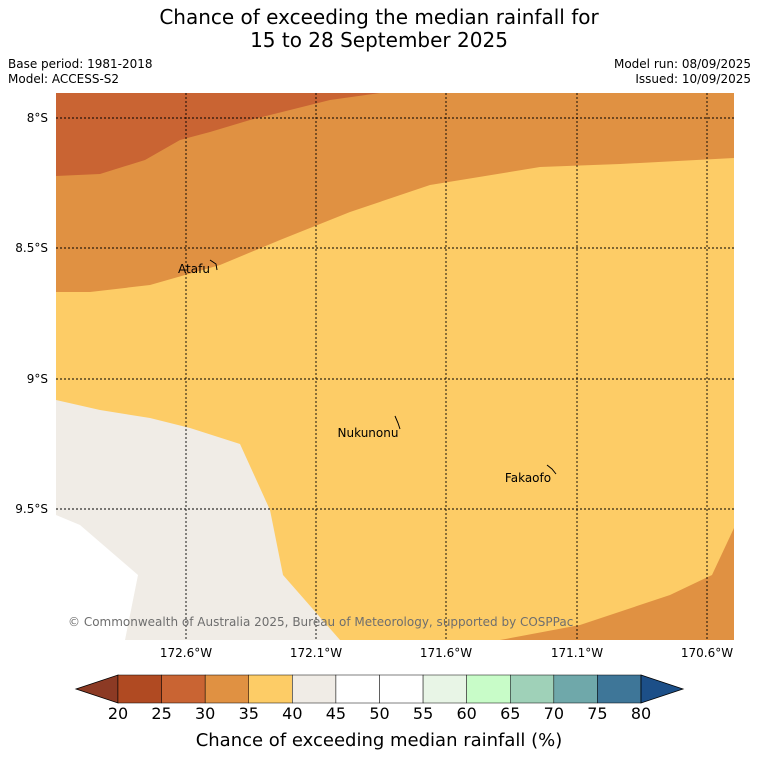 The width and height of the screenshot is (758, 781). What do you see at coordinates (64, 79) in the screenshot?
I see `model-label: Model: ACCESS-S2` at bounding box center [64, 79].